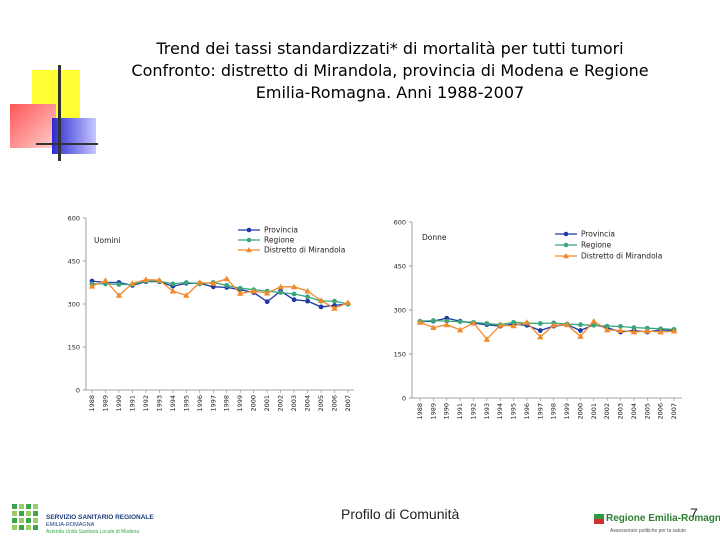 This screenshot has height=540, width=720. What do you see at coordinates (213, 403) in the screenshot?
I see `x-tick-label: 1997` at bounding box center [213, 403].